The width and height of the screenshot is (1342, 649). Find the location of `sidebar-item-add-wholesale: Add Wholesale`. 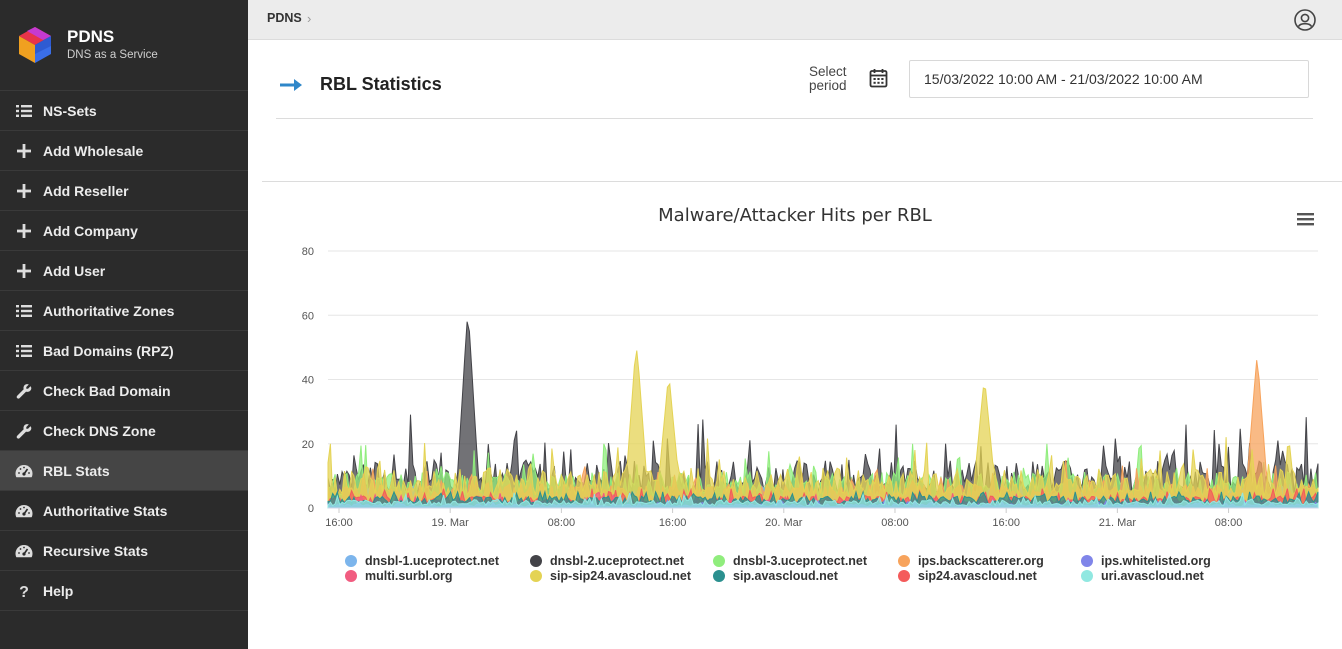

sidebar-item-add-wholesale: Add Wholesale is located at coordinates (124, 151).